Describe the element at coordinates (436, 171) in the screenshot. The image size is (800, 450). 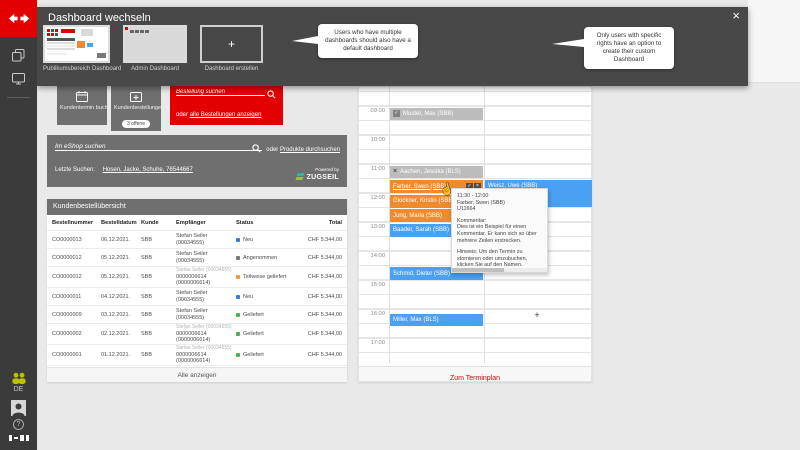
I see `calendar-event: Aachen, Jessika (BLS)` at that location.